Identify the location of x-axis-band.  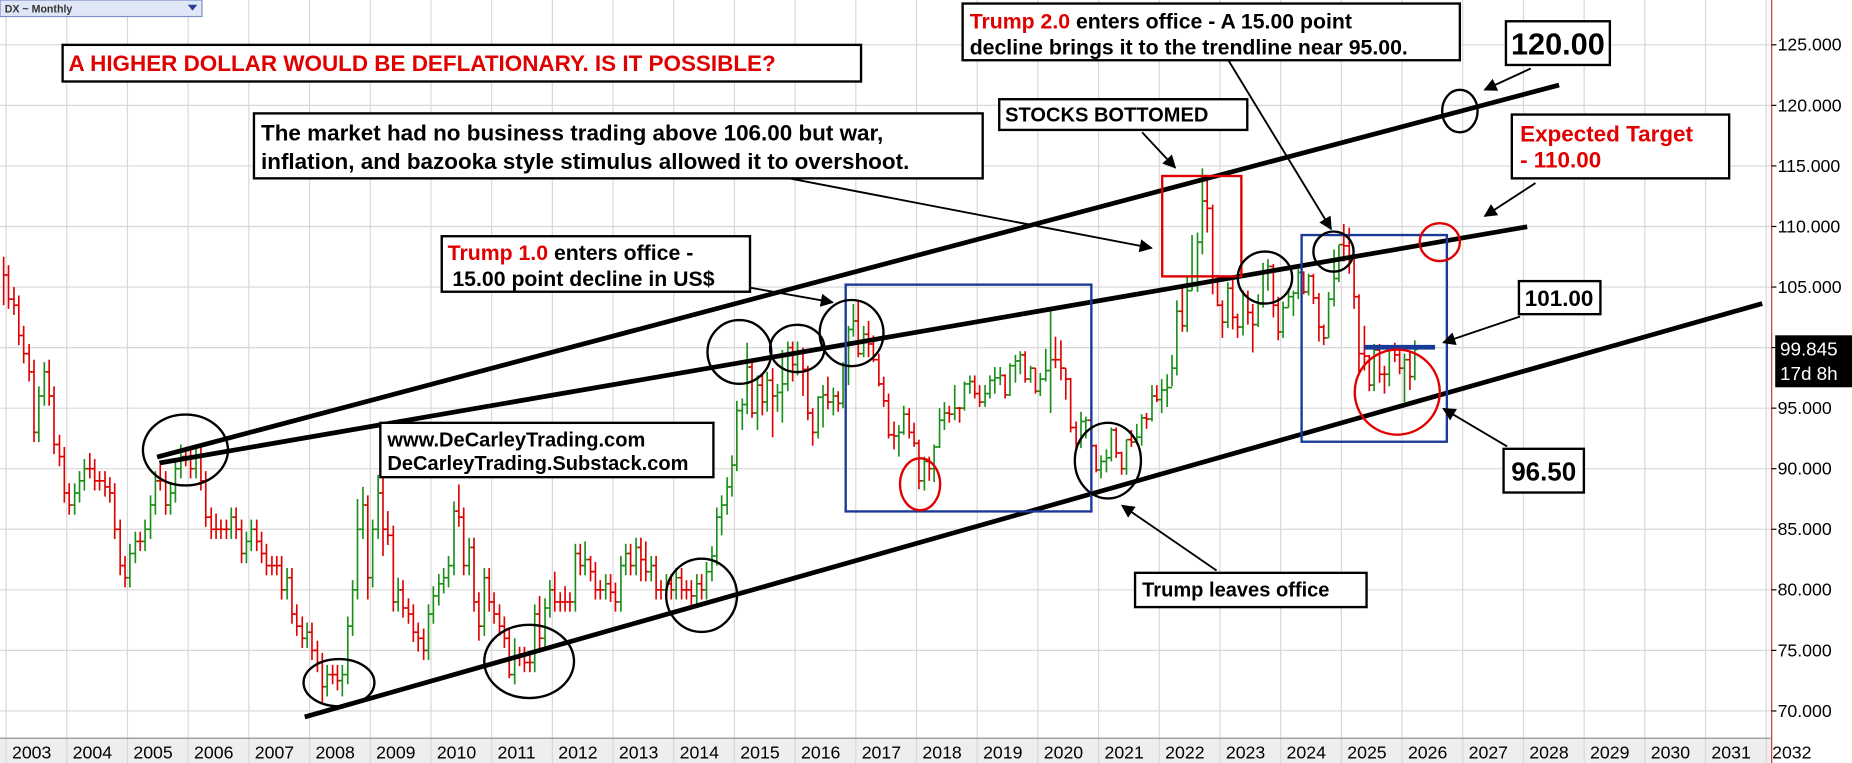
(886, 750).